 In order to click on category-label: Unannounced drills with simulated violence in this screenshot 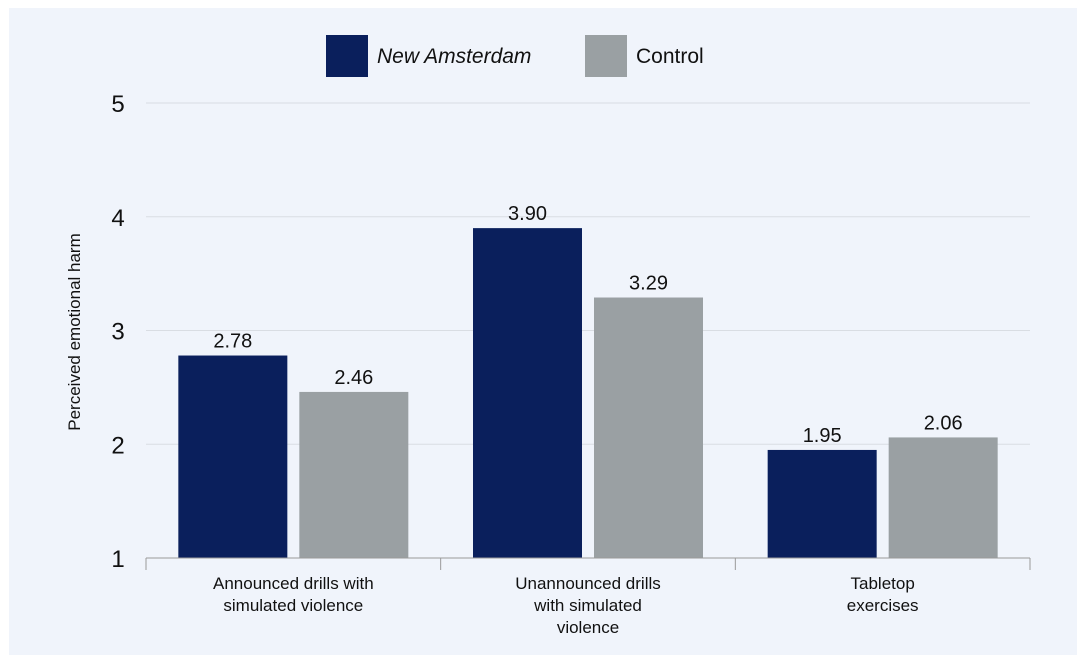, I will do `click(588, 605)`.